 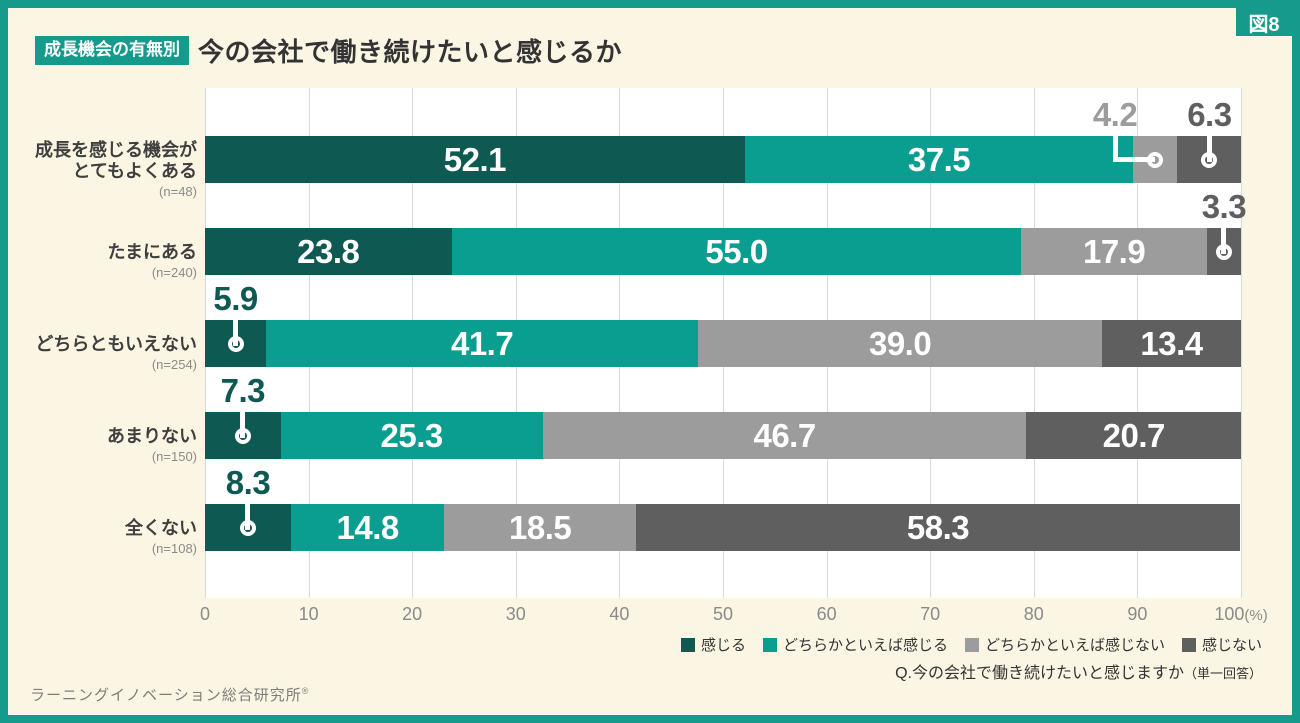 I want to click on x-tick-label: 60, so click(x=826, y=614).